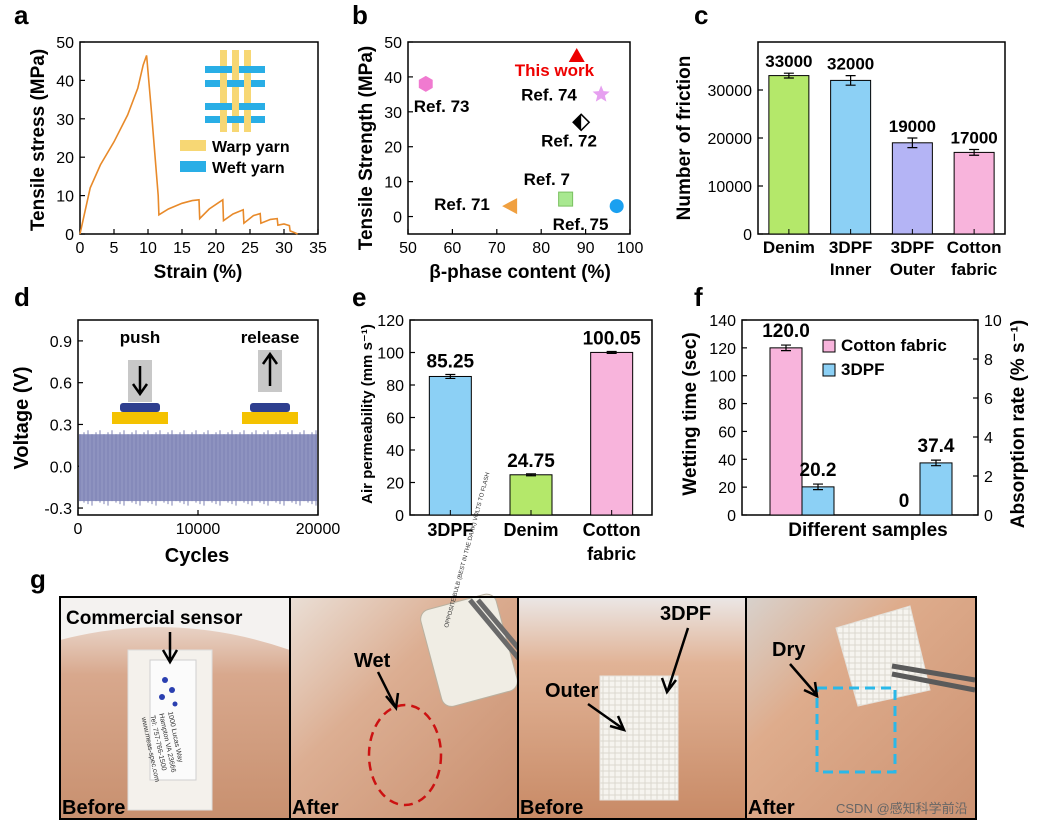 This screenshot has height=829, width=1042. What do you see at coordinates (731, 516) in the screenshot?
I see `f-y-tick-label: 0` at bounding box center [731, 516].